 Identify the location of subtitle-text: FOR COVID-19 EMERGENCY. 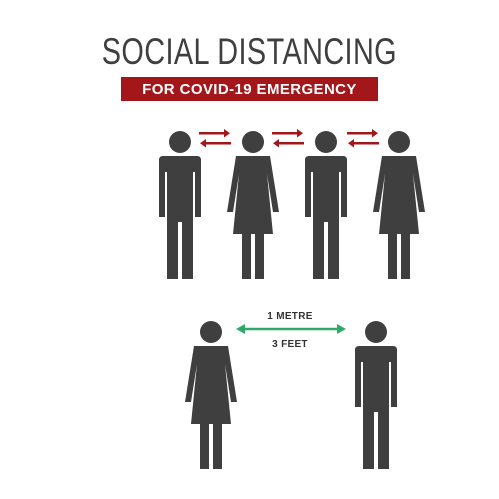
(249, 89).